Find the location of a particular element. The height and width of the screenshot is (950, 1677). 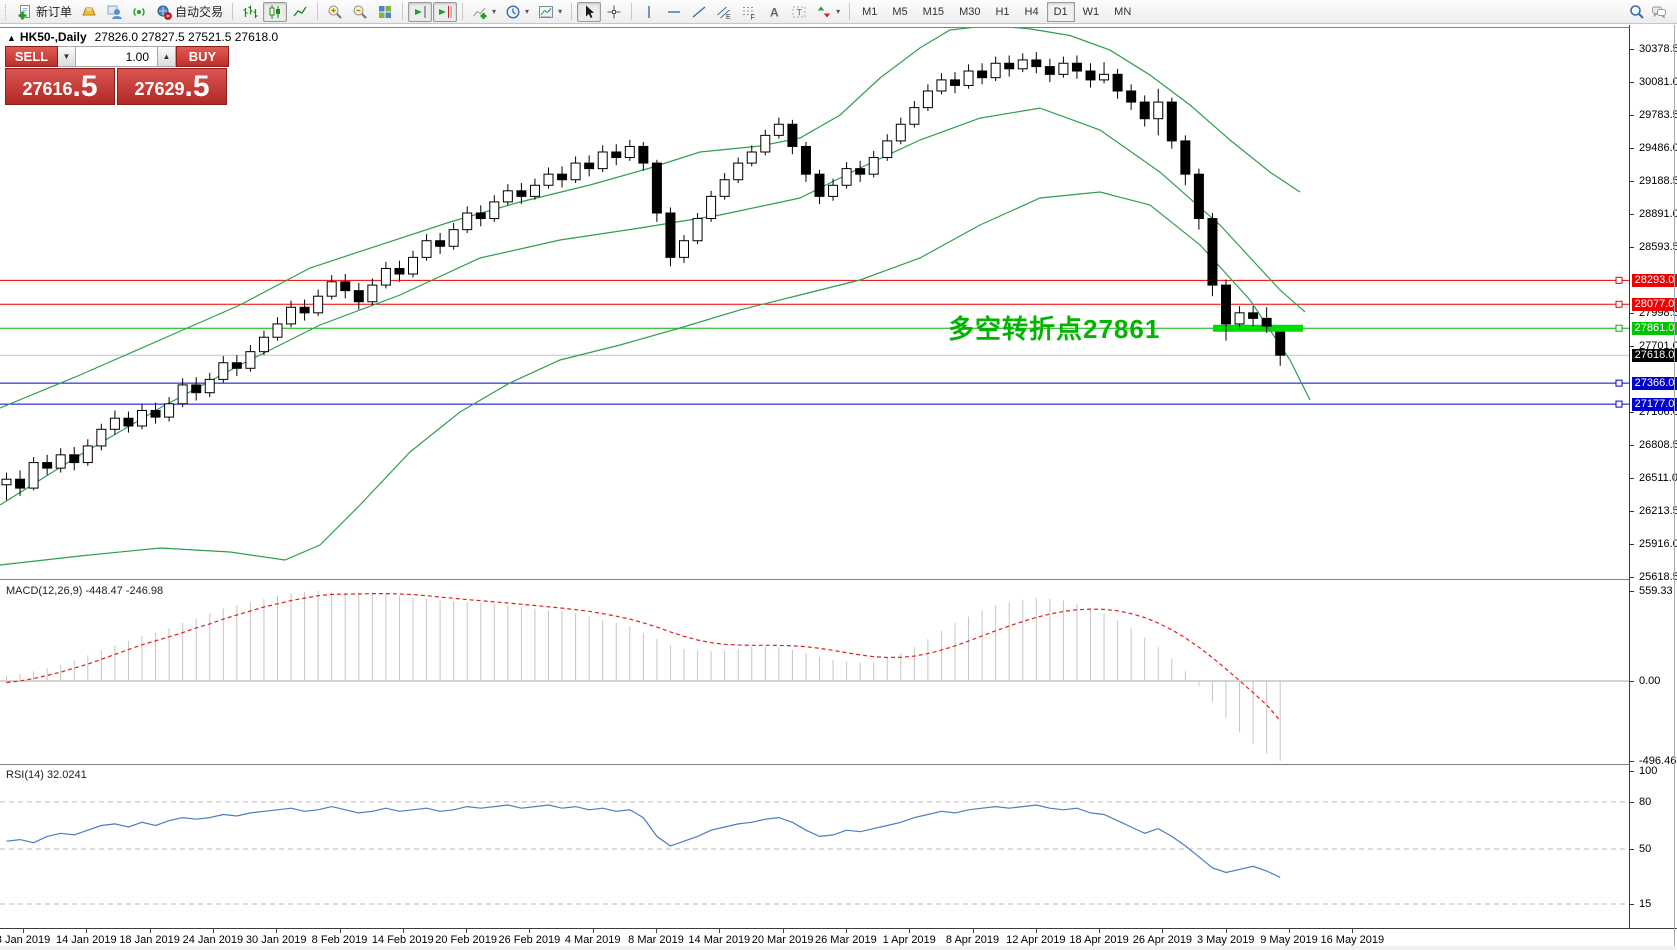

one-click-trade-panel: SELL ▼ ▲ BUY 27616.5 27629.5 is located at coordinates (117, 75).